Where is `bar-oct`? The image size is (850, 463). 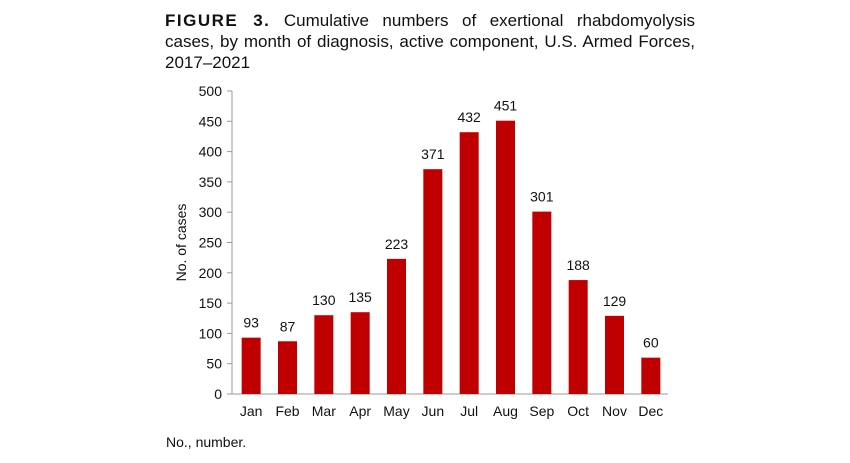
bar-oct is located at coordinates (578, 337).